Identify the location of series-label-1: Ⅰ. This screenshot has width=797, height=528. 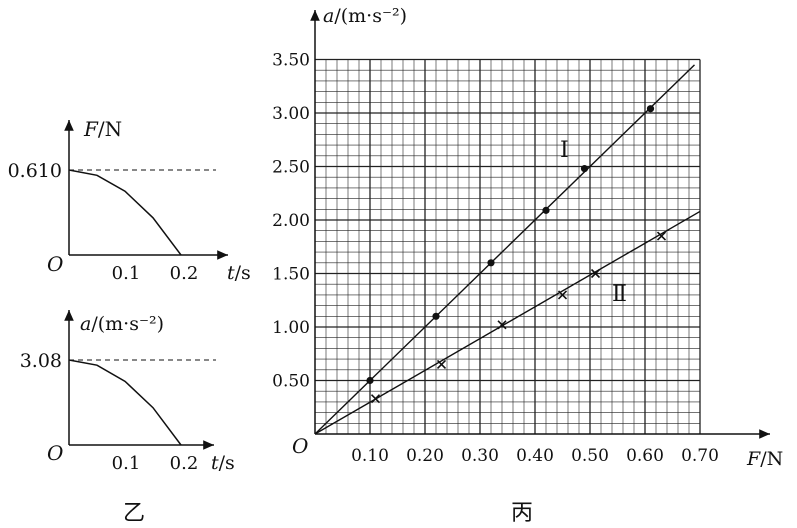
(564, 150).